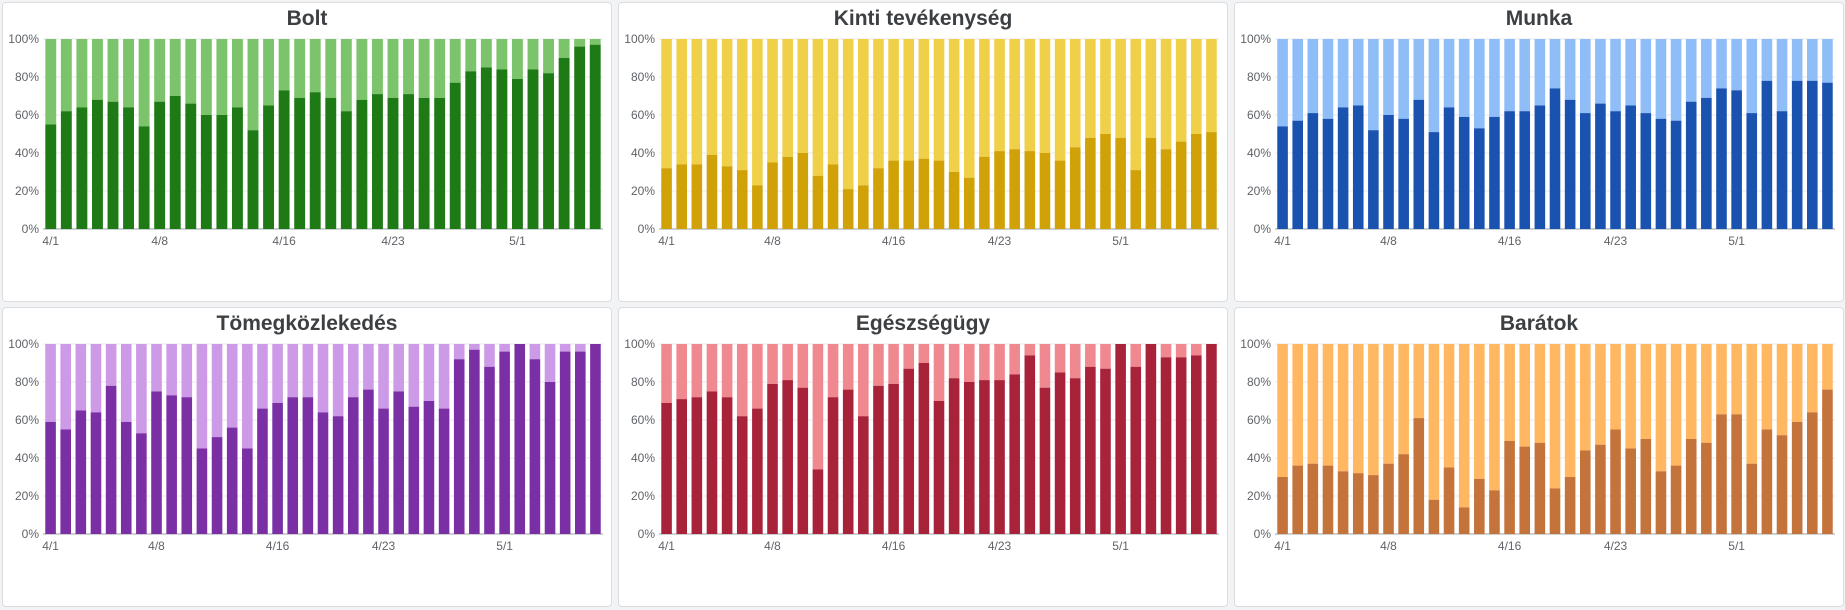 The image size is (1845, 610). I want to click on chart-title: Tömegközlekedés, so click(307, 323).